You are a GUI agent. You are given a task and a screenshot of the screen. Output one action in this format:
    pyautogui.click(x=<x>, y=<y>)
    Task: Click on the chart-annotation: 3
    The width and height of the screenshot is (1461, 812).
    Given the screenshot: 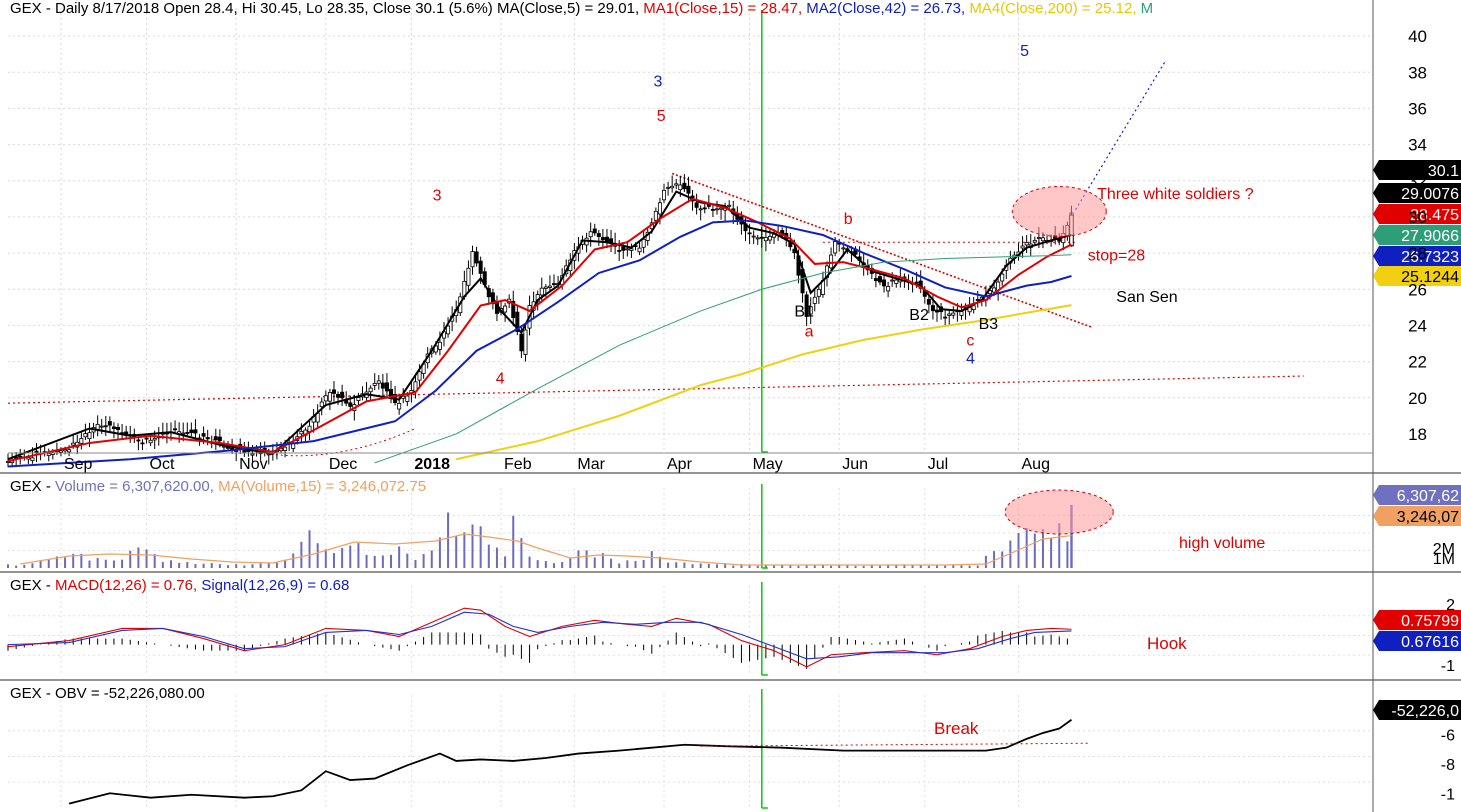 What is the action you would take?
    pyautogui.click(x=657, y=82)
    